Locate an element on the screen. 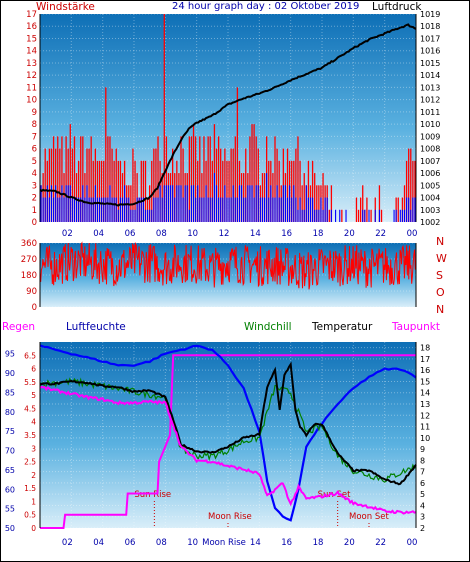 This screenshot has width=470, height=562. pressure-tick-label: 1004 is located at coordinates (430, 198).